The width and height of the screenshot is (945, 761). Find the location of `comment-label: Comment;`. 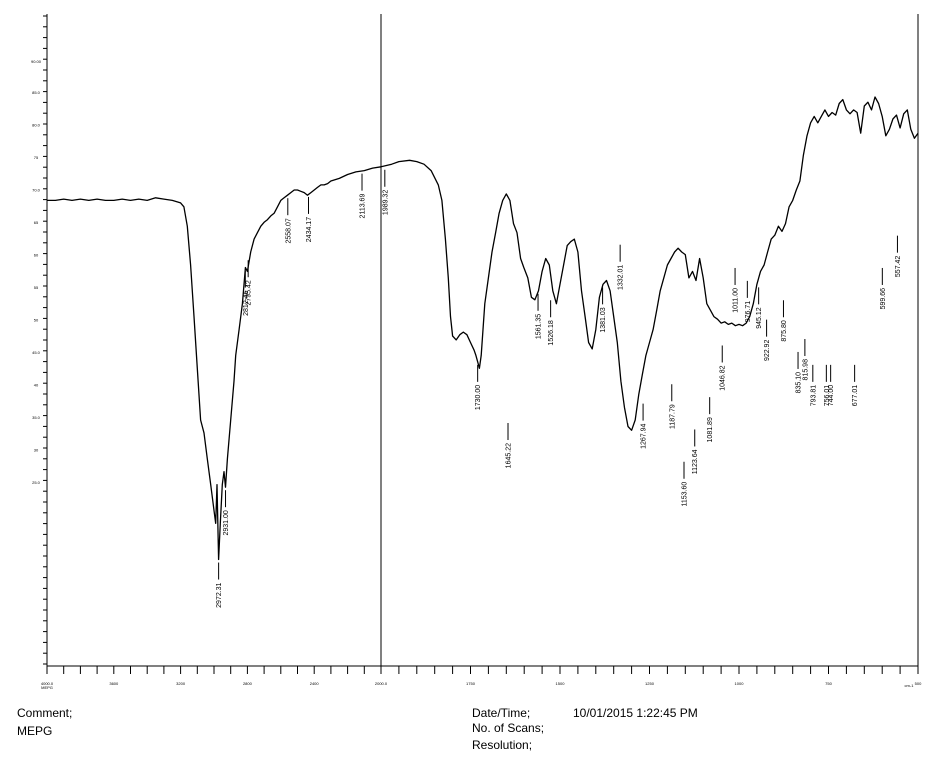

comment-label: Comment; is located at coordinates (45, 713).